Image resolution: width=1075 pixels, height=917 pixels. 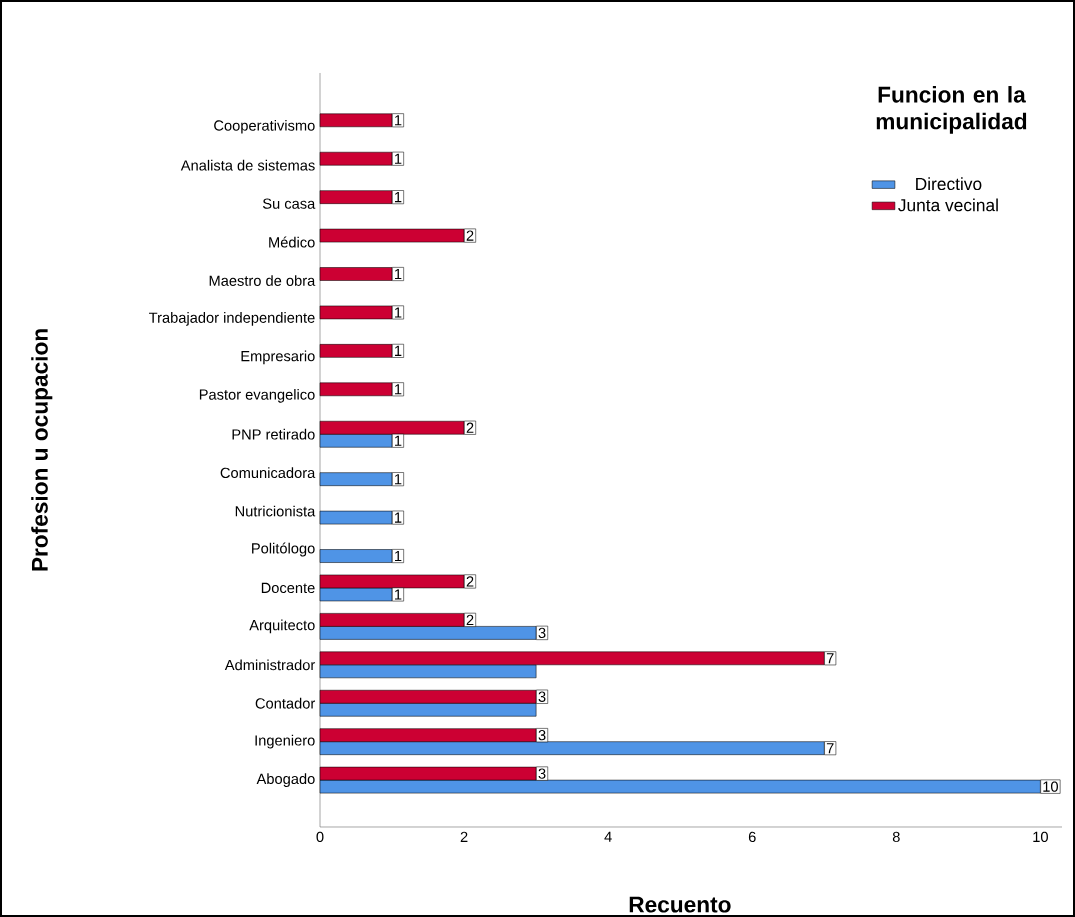 What do you see at coordinates (608, 836) in the screenshot?
I see `x-tick-label: 4` at bounding box center [608, 836].